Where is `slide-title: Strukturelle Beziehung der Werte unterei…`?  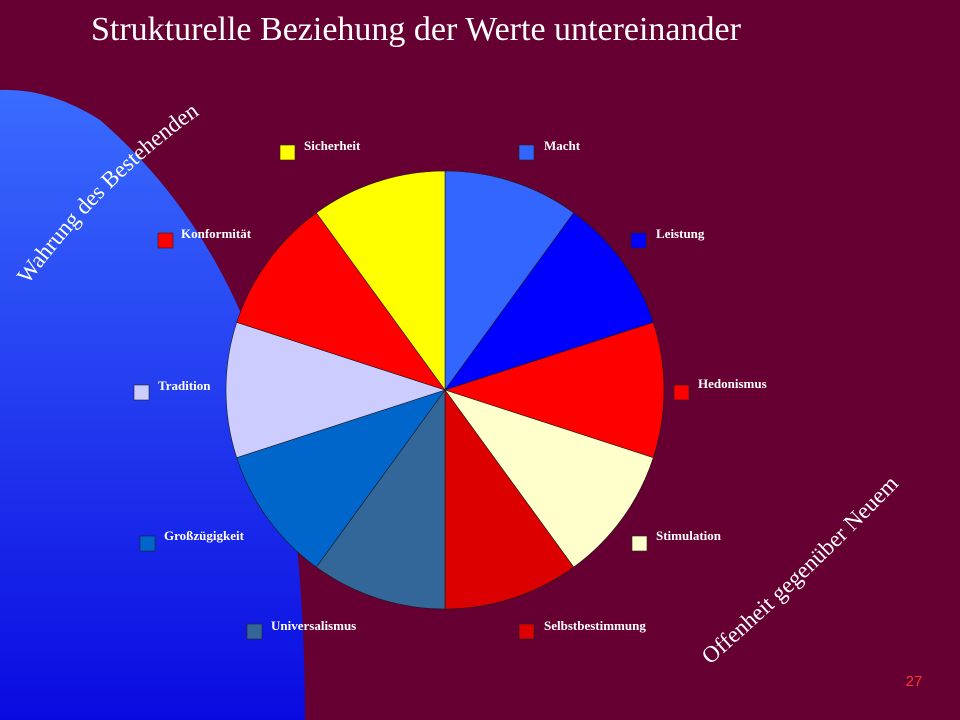 slide-title: Strukturelle Beziehung der Werte unterei… is located at coordinates (416, 29).